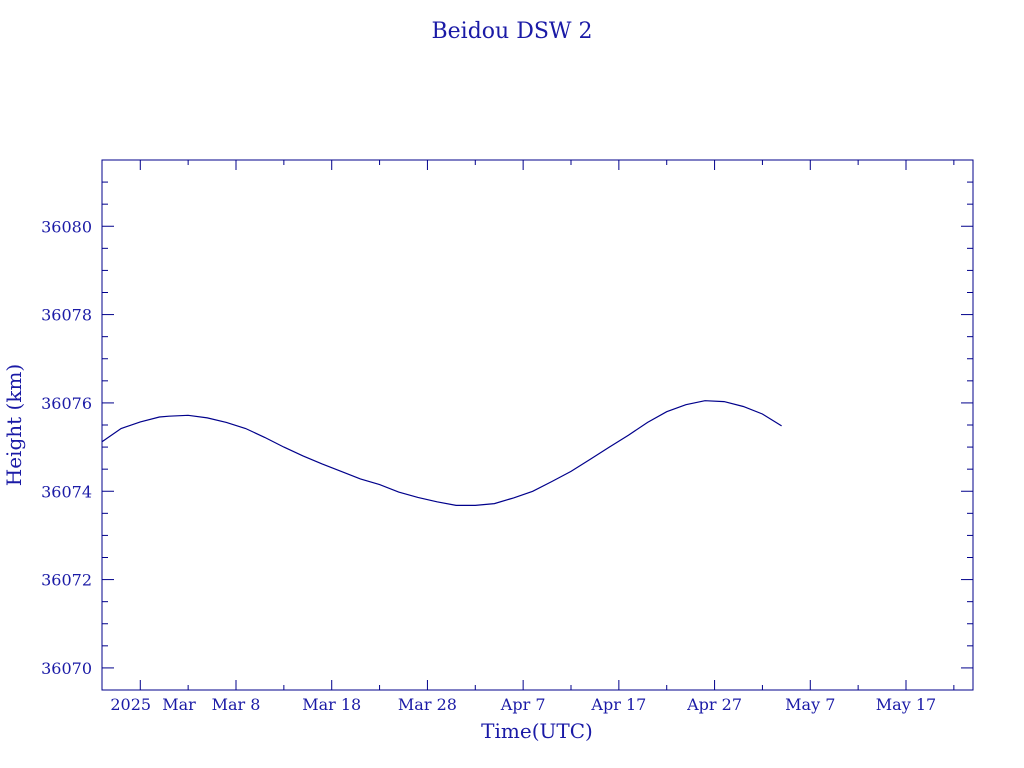 This screenshot has height=768, width=1024. What do you see at coordinates (331, 704) in the screenshot?
I see `x-tick-label: Mar 18` at bounding box center [331, 704].